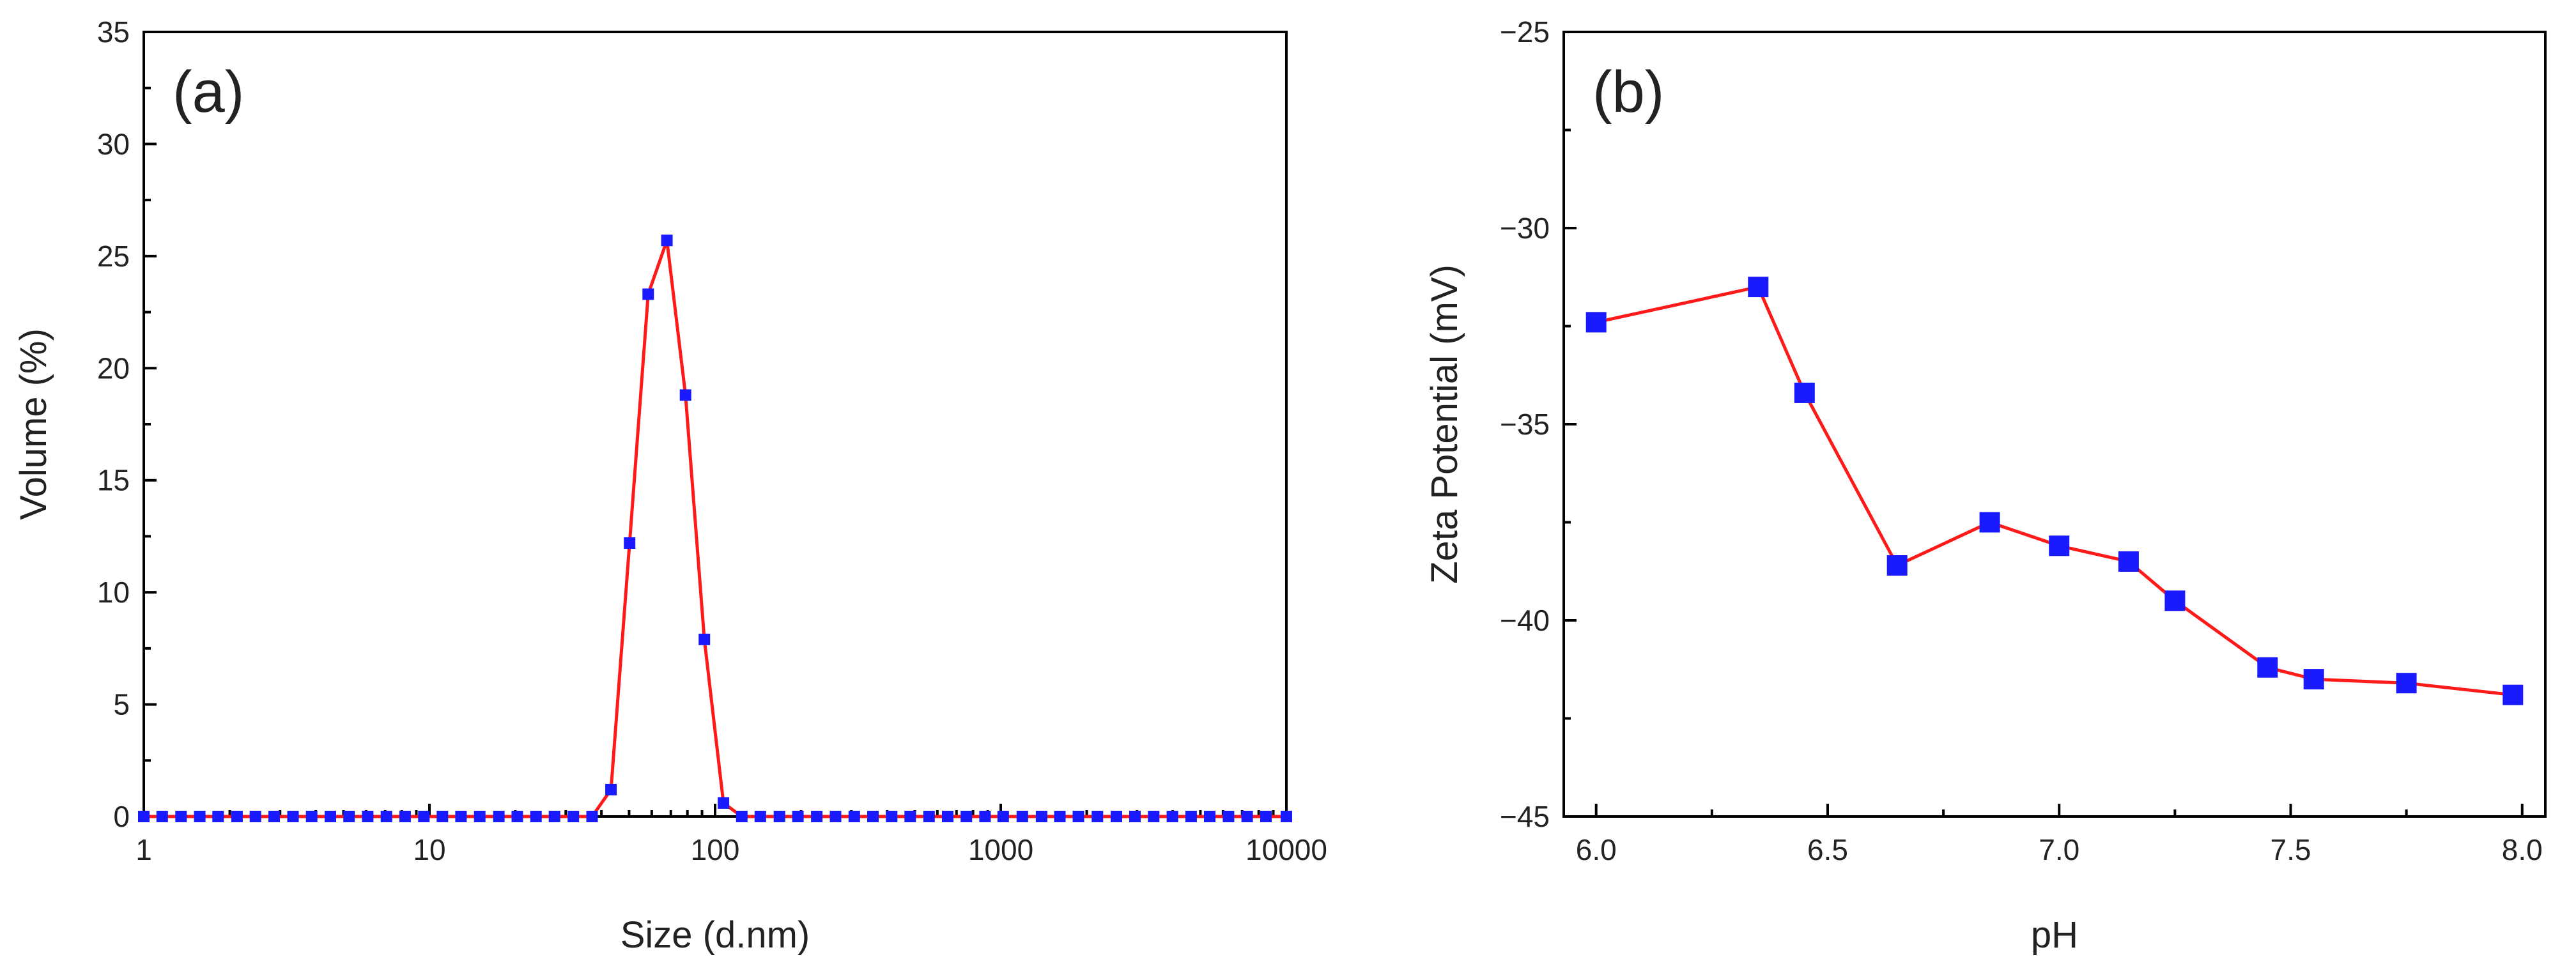 The width and height of the screenshot is (2576, 966). What do you see at coordinates (113, 480) in the screenshot?
I see `y-tick-label: 15` at bounding box center [113, 480].